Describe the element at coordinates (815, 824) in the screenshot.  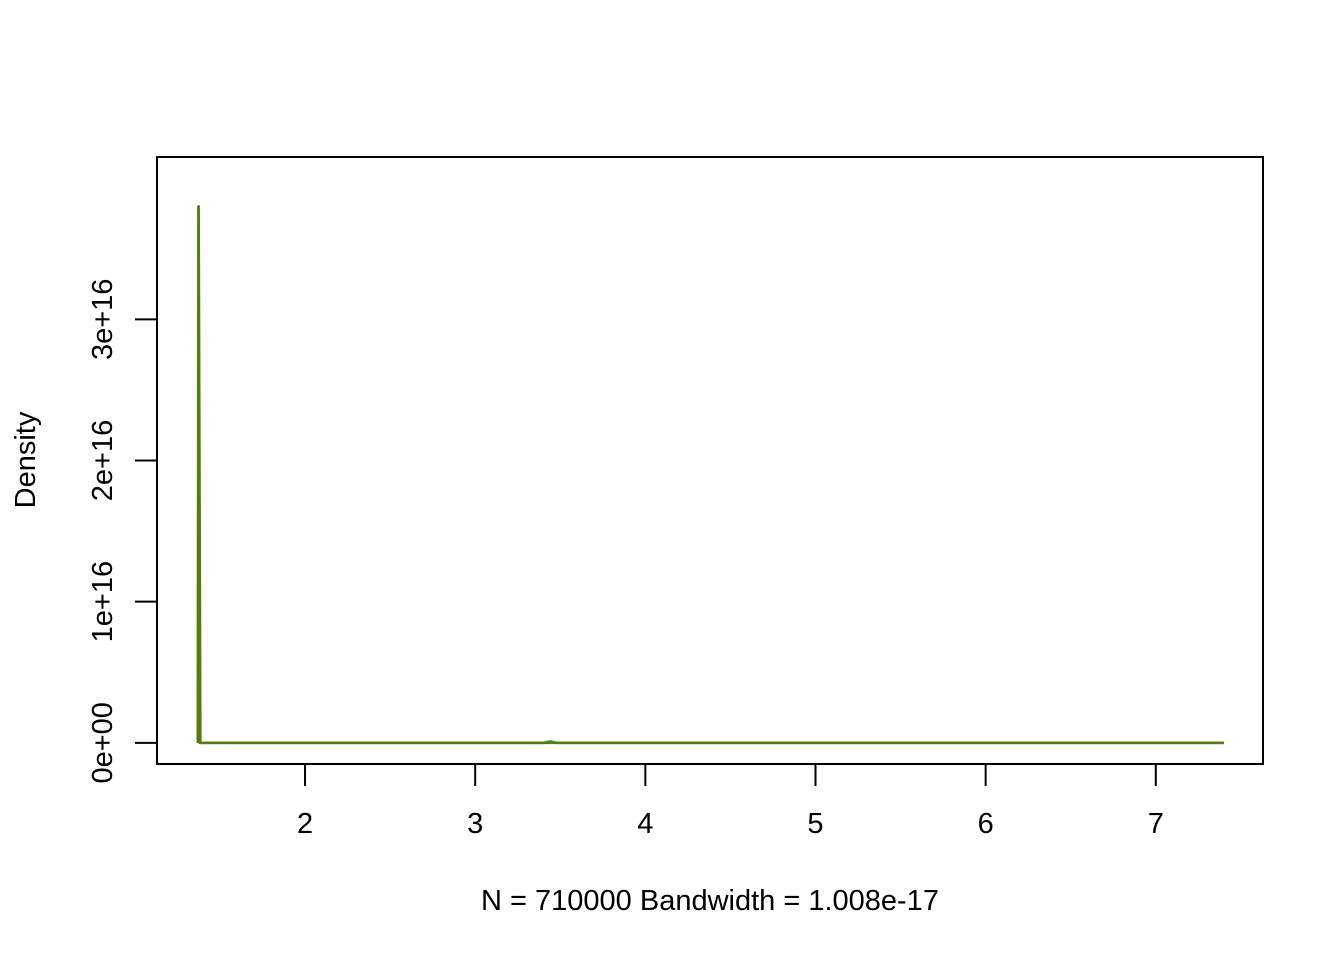
I see `x-tick-label: 5` at that location.